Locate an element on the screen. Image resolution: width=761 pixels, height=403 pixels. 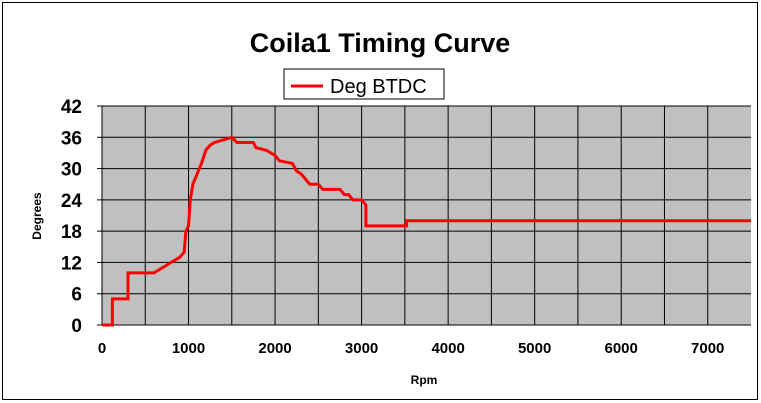
y-axis-ticks: 0 6 12 18 24 30 36 42 is located at coordinates (72, 217).